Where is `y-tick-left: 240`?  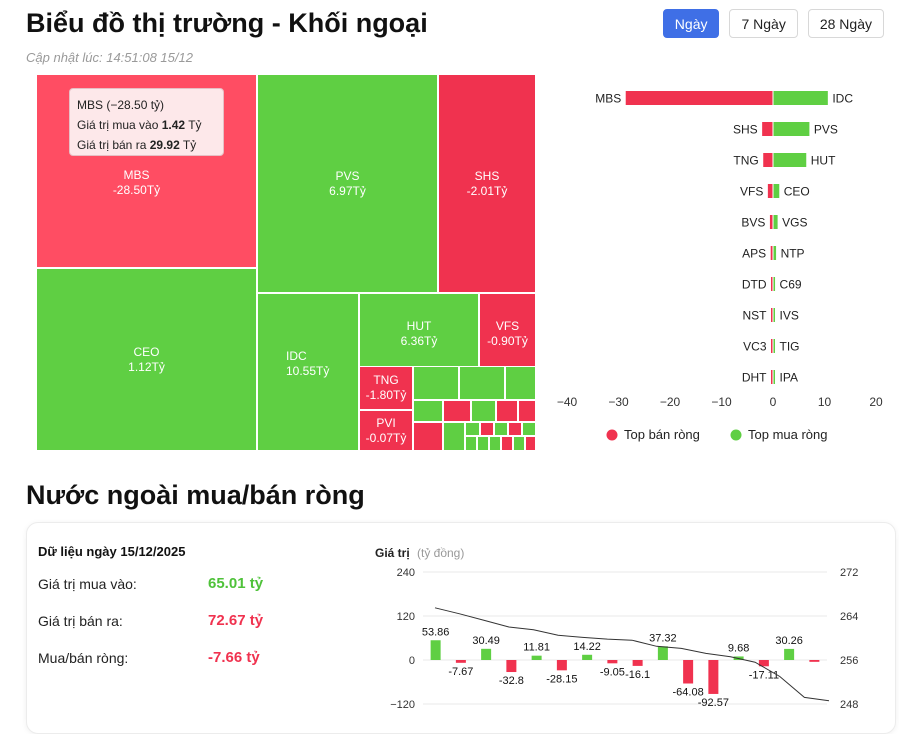
y-tick-left: 240 is located at coordinates (406, 573).